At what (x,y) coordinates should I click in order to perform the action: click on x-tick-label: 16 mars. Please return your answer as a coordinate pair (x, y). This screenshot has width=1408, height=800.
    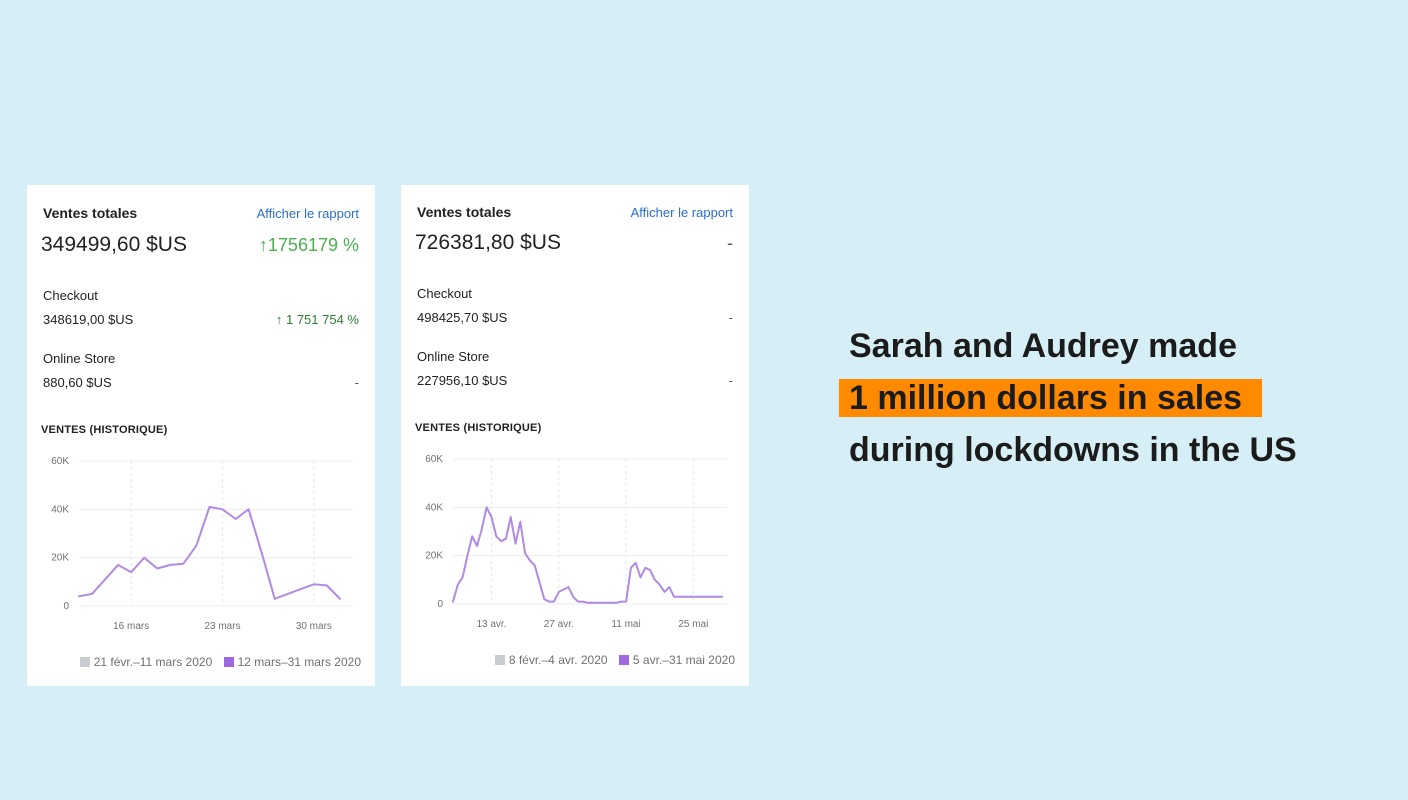
    Looking at the image, I should click on (131, 626).